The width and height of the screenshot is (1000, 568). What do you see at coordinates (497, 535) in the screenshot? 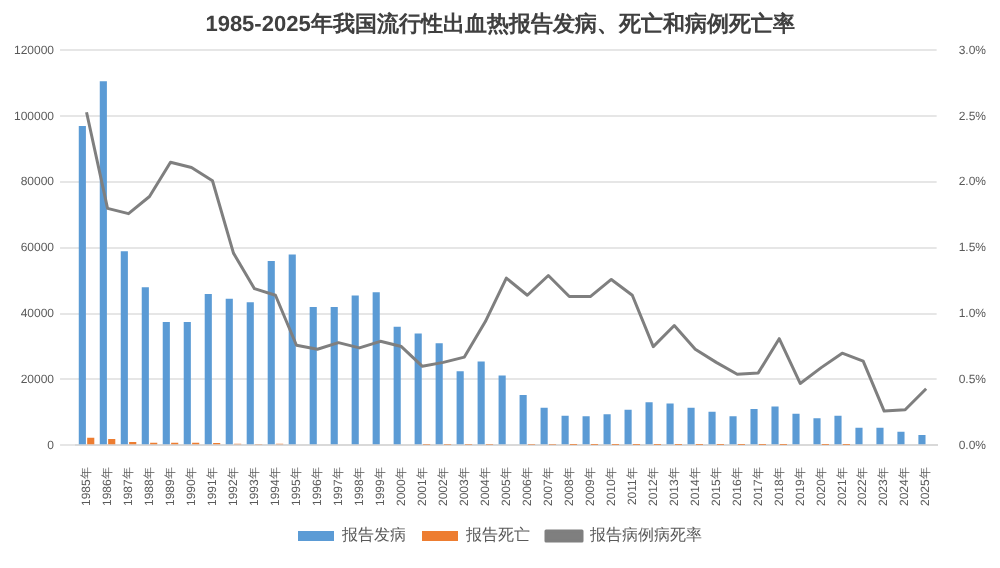
I see `legend-label: 报告死亡` at bounding box center [497, 535].